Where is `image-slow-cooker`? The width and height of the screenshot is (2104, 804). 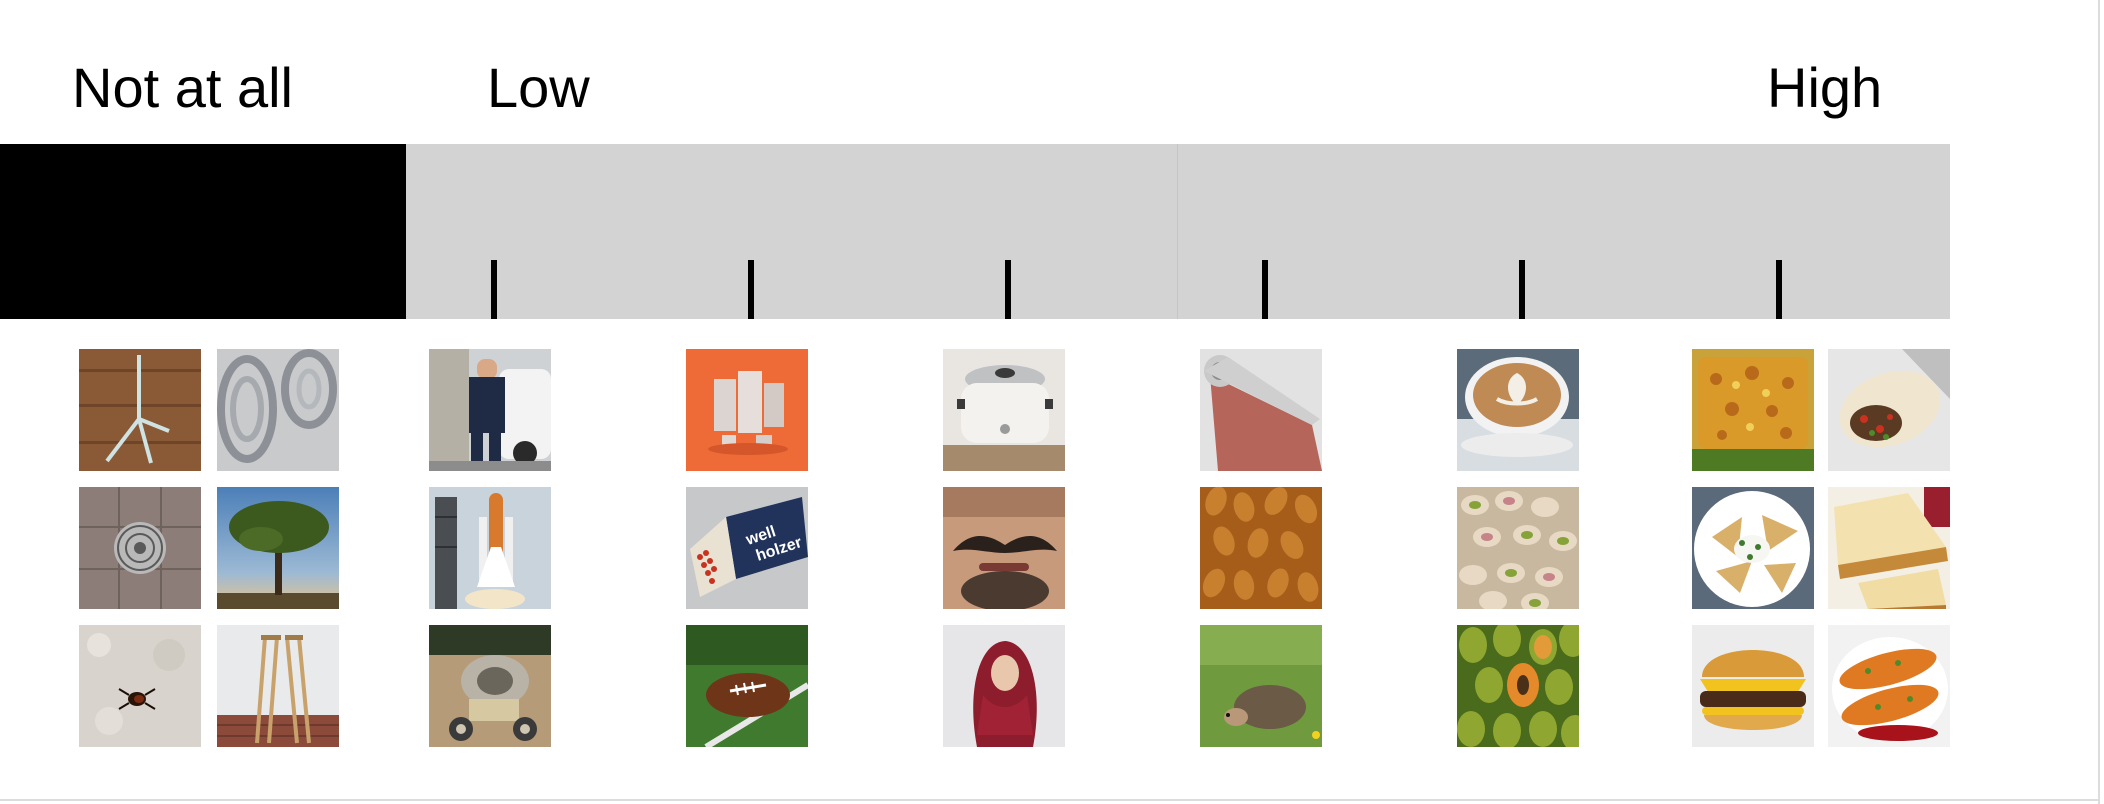 image-slow-cooker is located at coordinates (1004, 410).